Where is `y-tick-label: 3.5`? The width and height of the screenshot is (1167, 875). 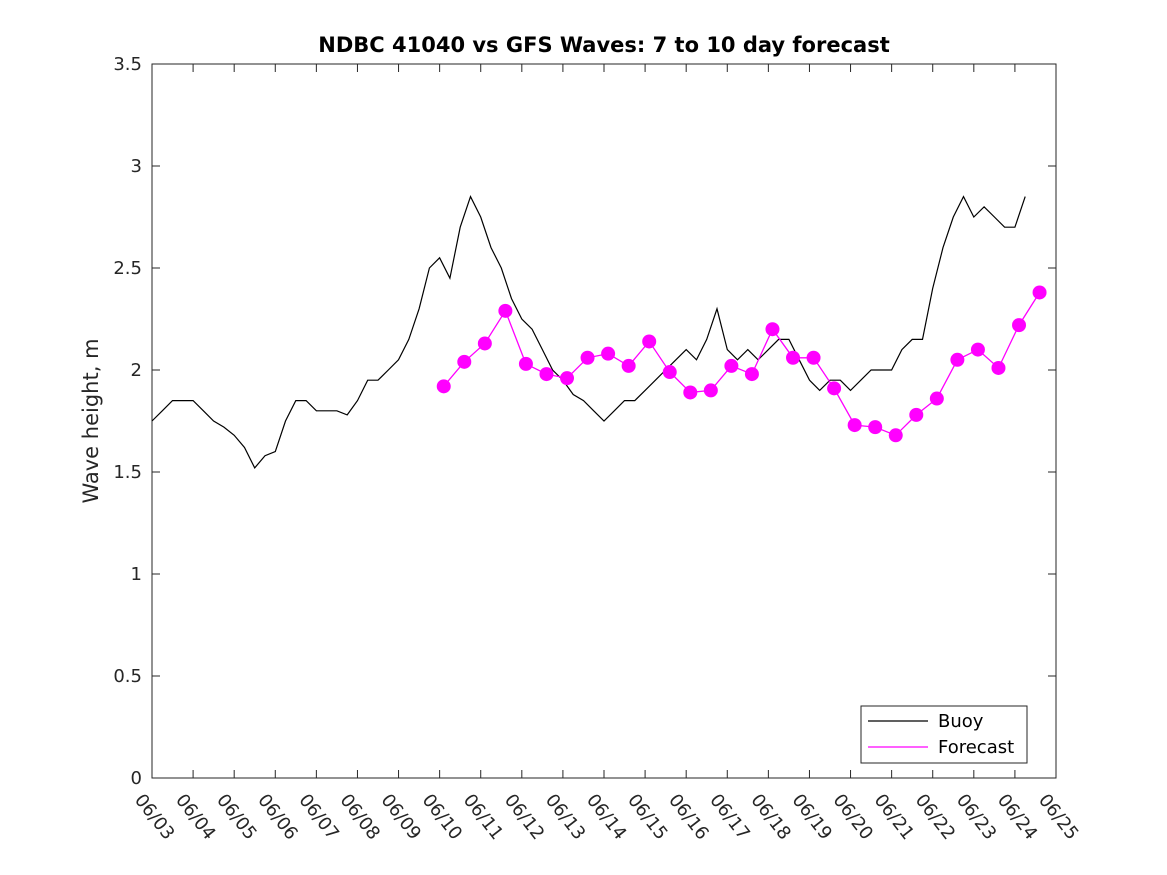
y-tick-label: 3.5 is located at coordinates (127, 64).